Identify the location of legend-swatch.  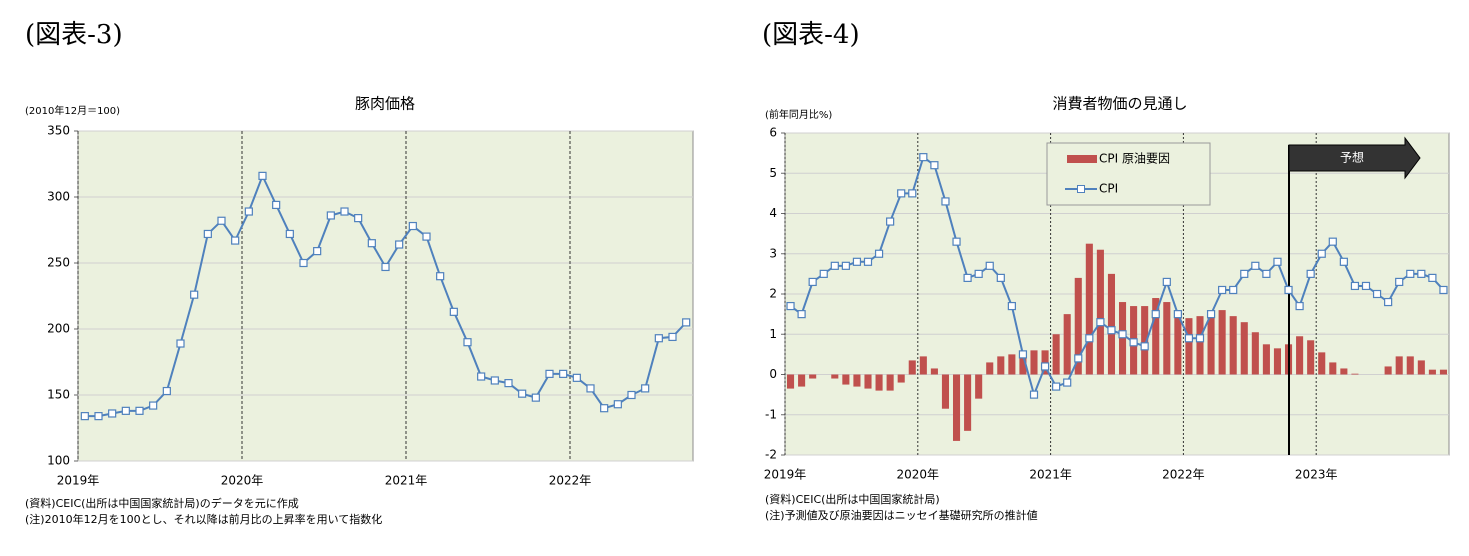
(1082, 159).